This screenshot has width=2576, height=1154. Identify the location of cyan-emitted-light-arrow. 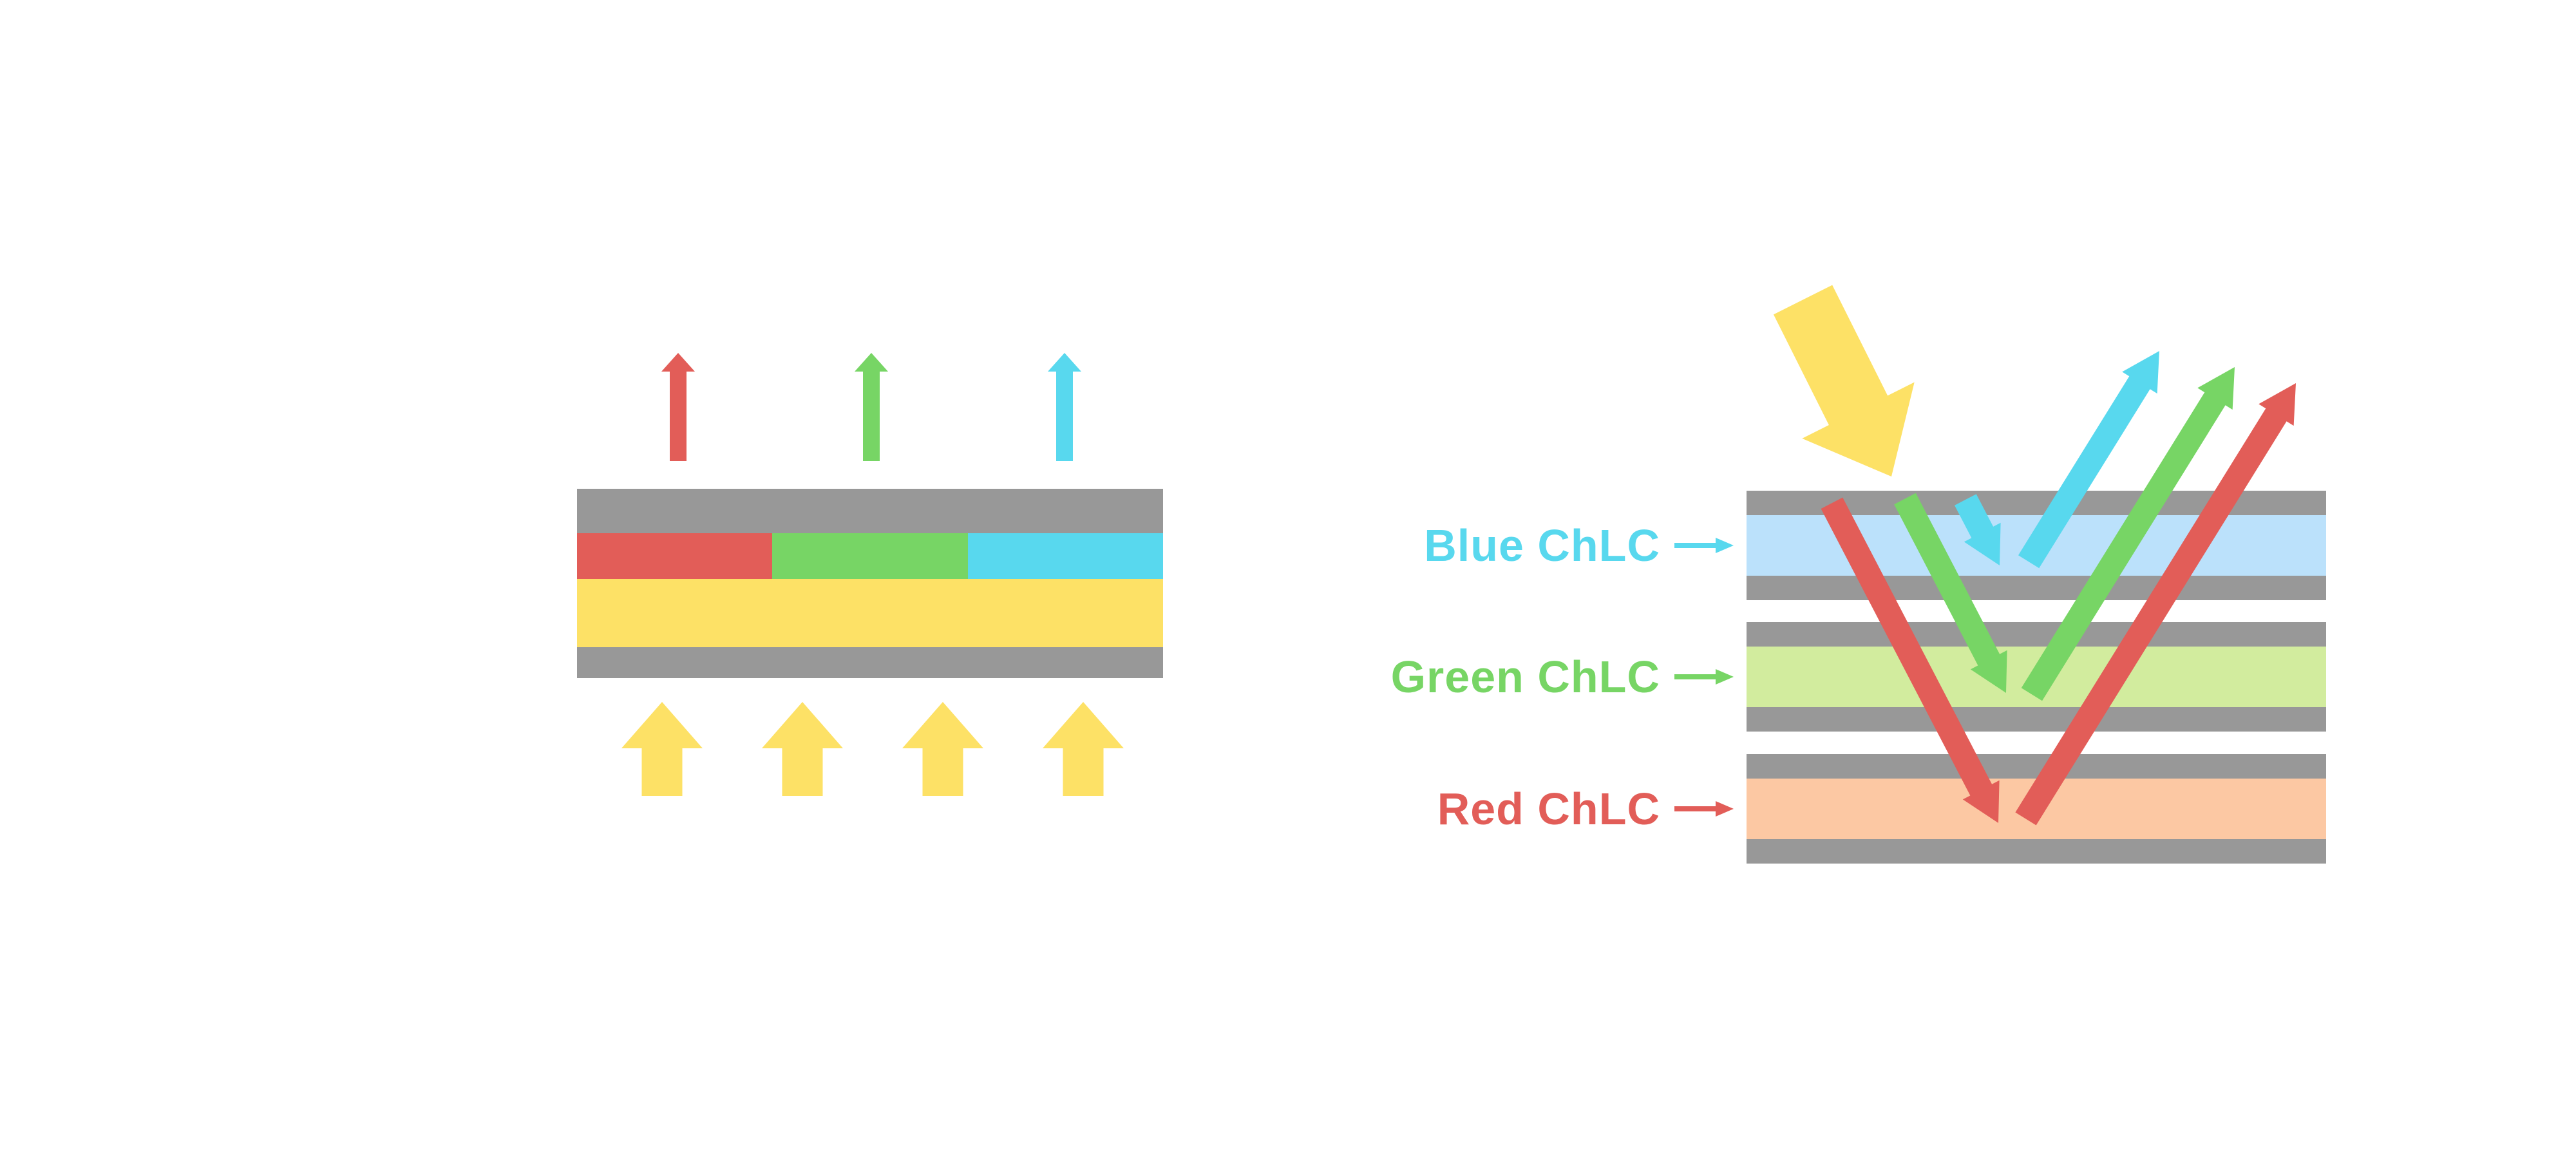
(1064, 407).